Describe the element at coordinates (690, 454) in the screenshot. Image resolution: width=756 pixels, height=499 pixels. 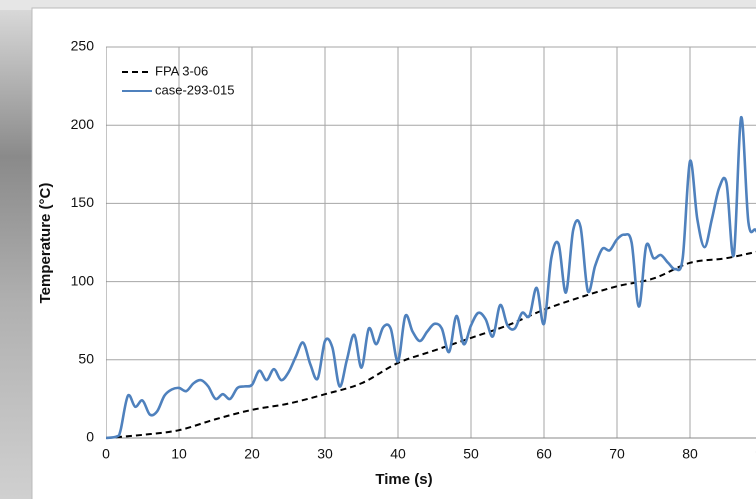
I see `x-tick-label: 80` at that location.